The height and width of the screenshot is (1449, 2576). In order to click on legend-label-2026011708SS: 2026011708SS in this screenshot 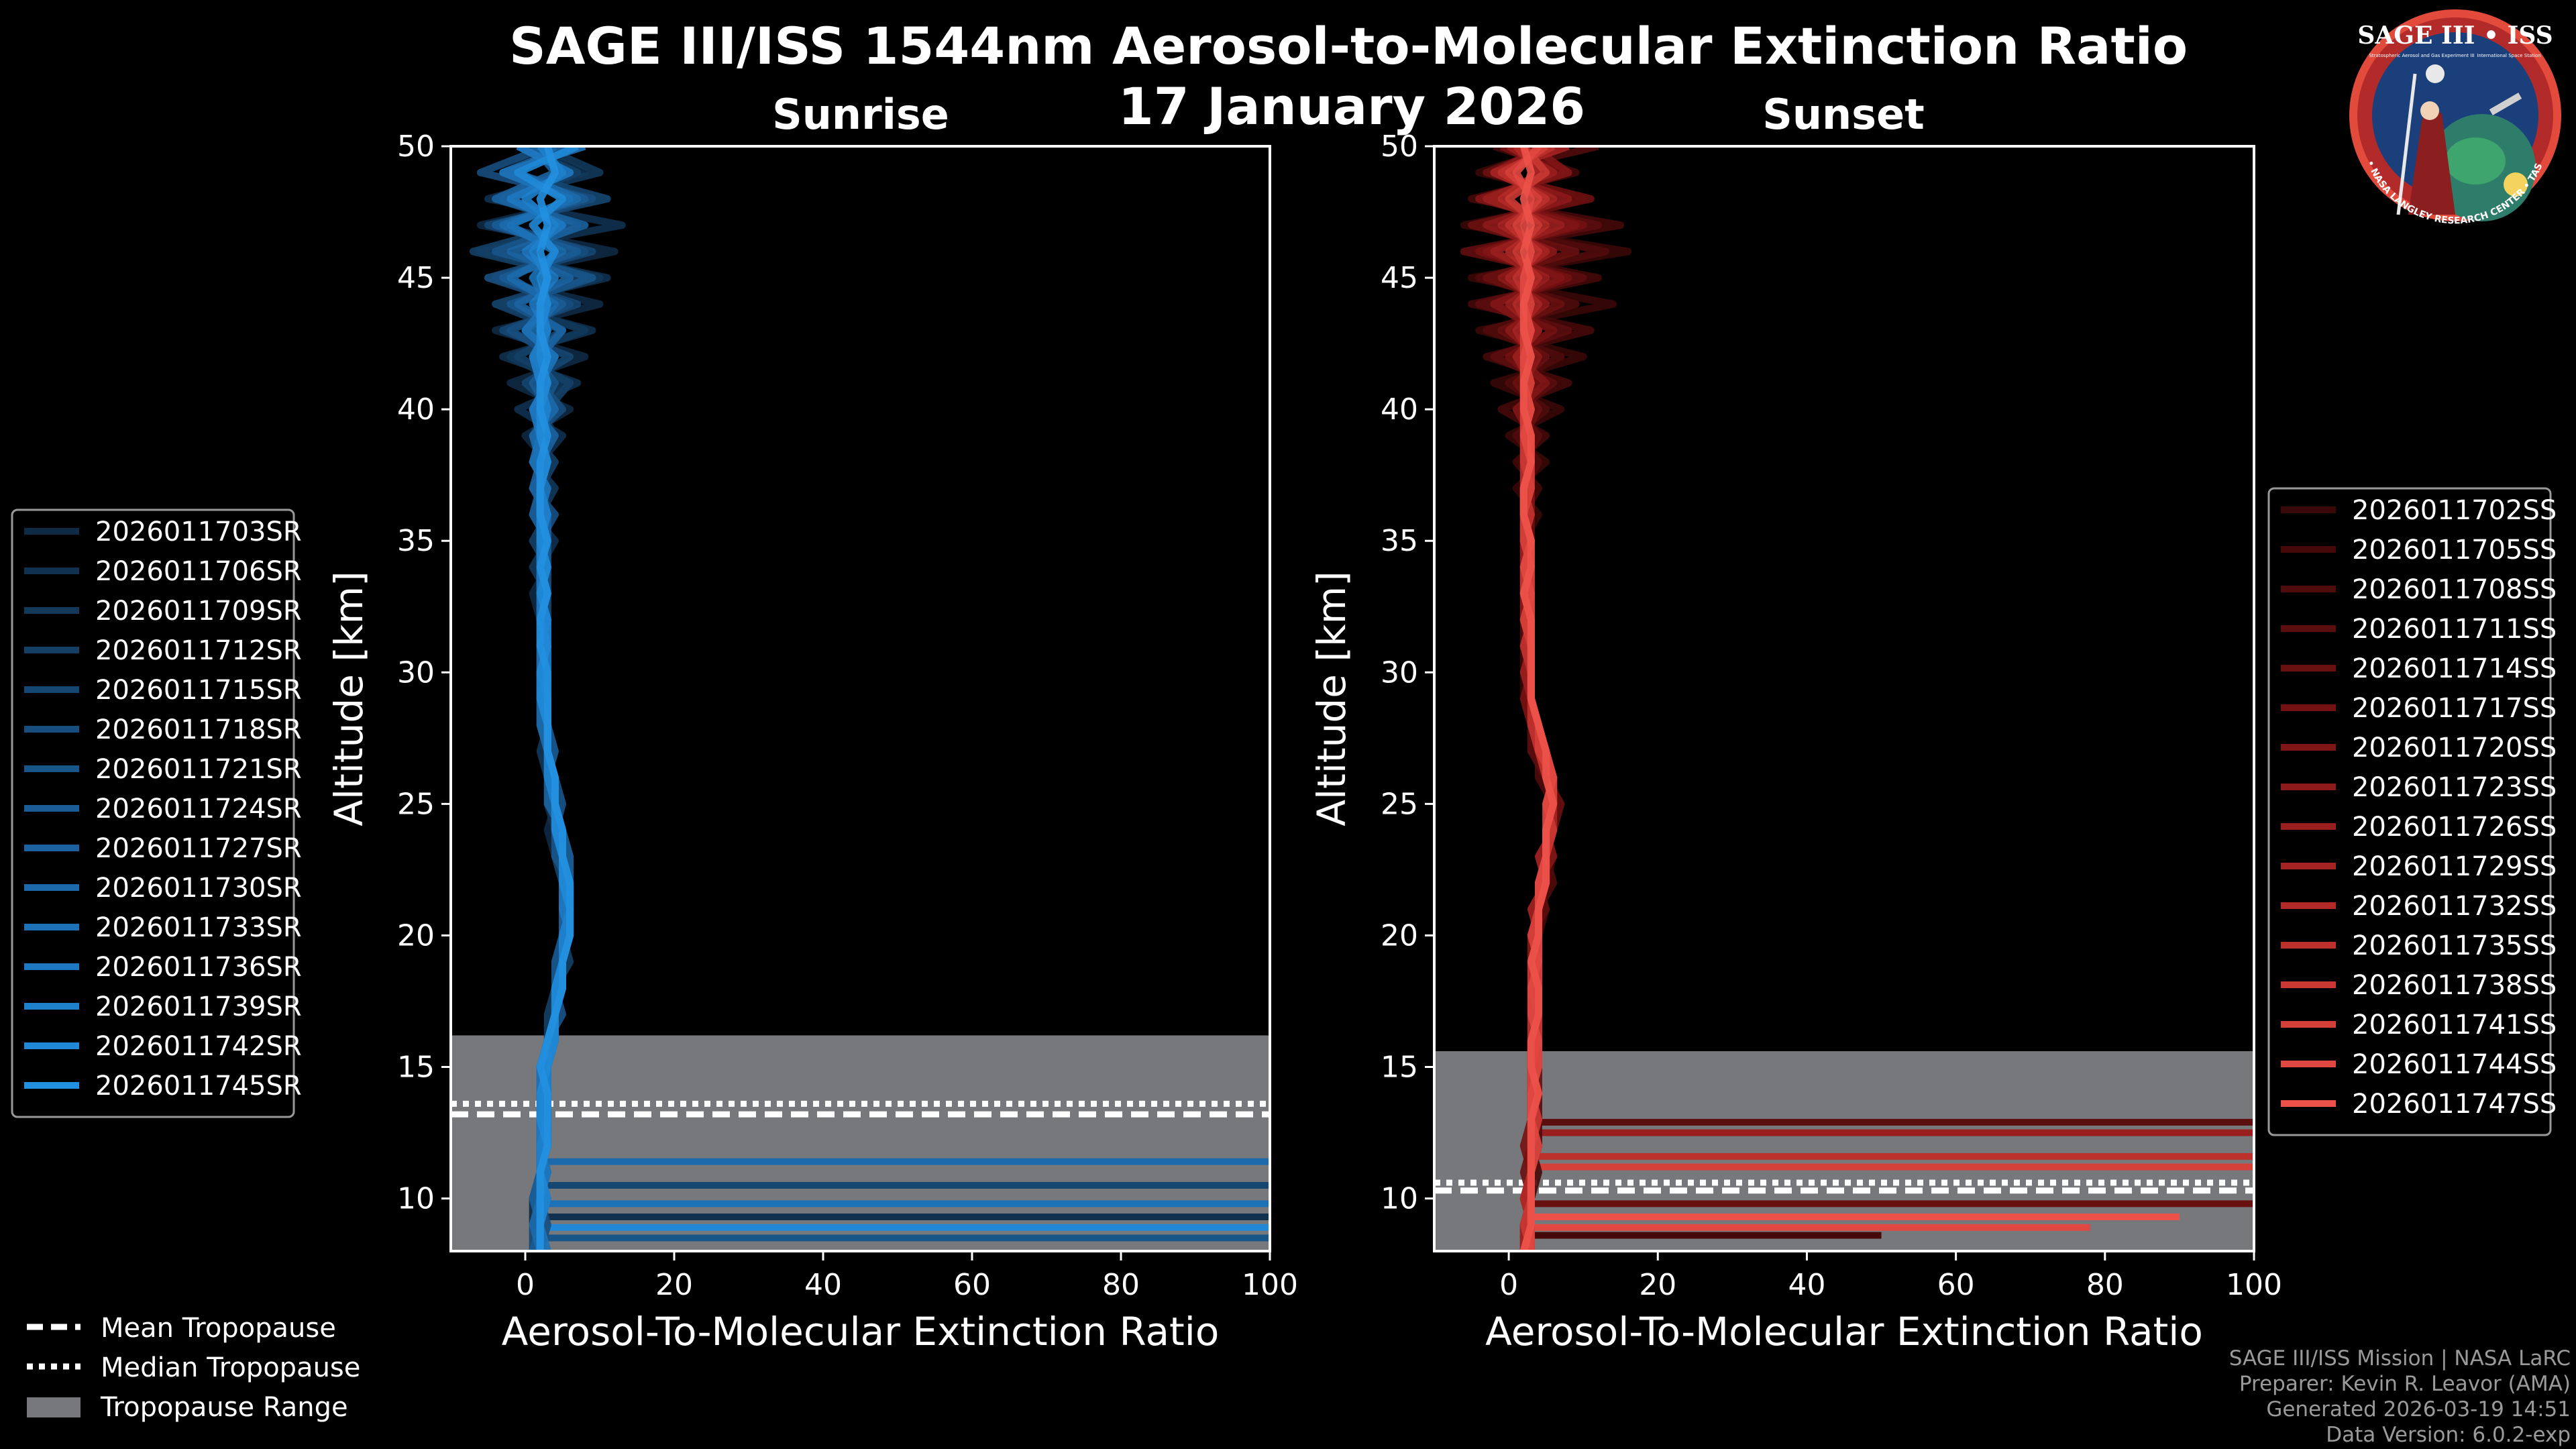, I will do `click(2454, 589)`.